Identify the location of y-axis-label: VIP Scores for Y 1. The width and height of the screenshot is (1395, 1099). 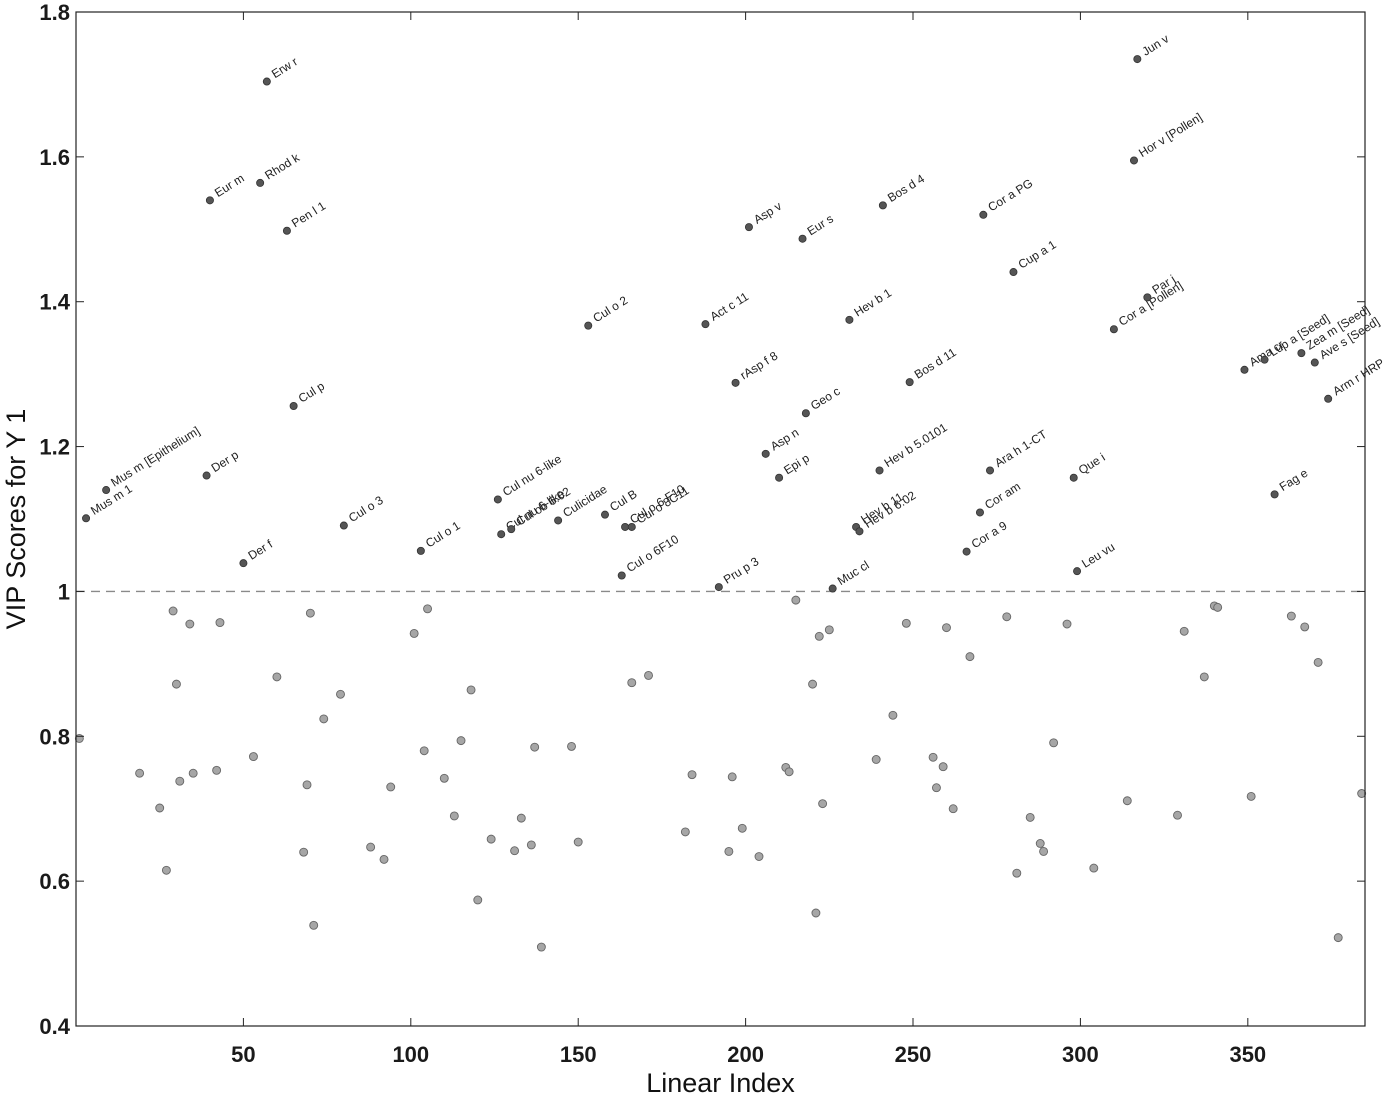
(16, 519).